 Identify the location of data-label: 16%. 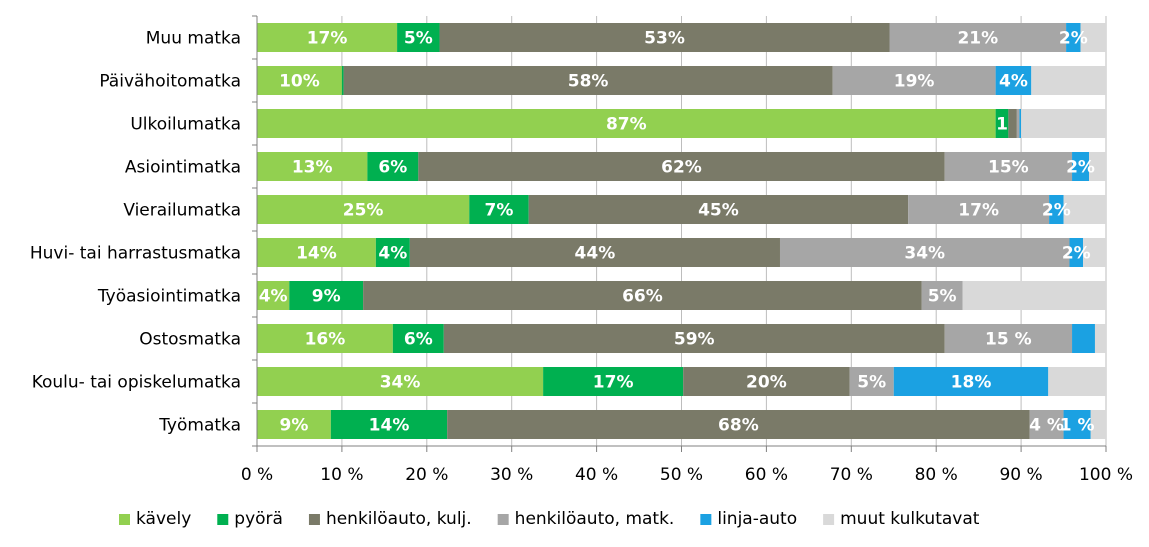
(325, 340).